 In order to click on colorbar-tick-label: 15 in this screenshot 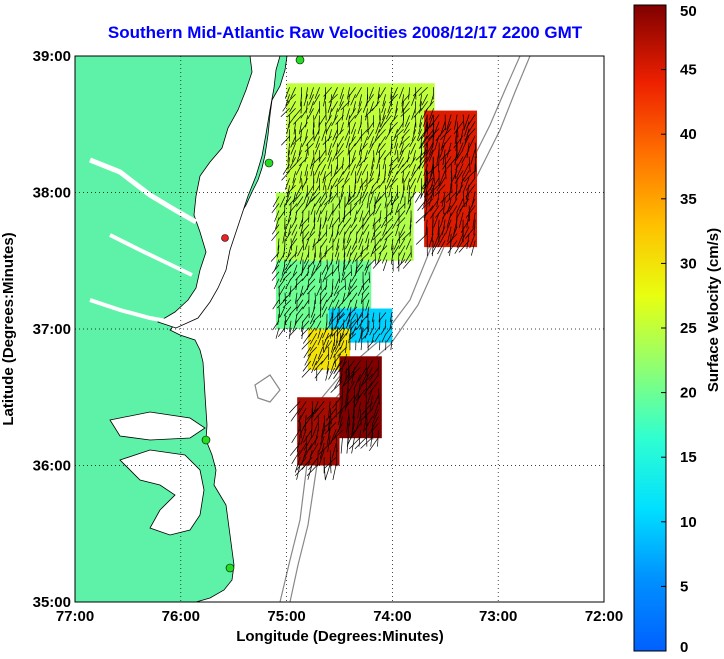, I will do `click(688, 457)`.